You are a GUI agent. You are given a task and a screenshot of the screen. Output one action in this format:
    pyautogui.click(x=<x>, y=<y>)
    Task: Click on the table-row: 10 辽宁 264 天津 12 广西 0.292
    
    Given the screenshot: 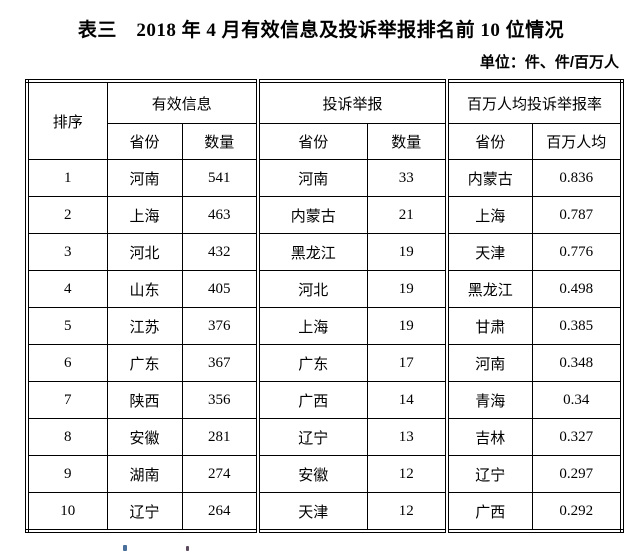 What is the action you would take?
    pyautogui.click(x=324, y=512)
    